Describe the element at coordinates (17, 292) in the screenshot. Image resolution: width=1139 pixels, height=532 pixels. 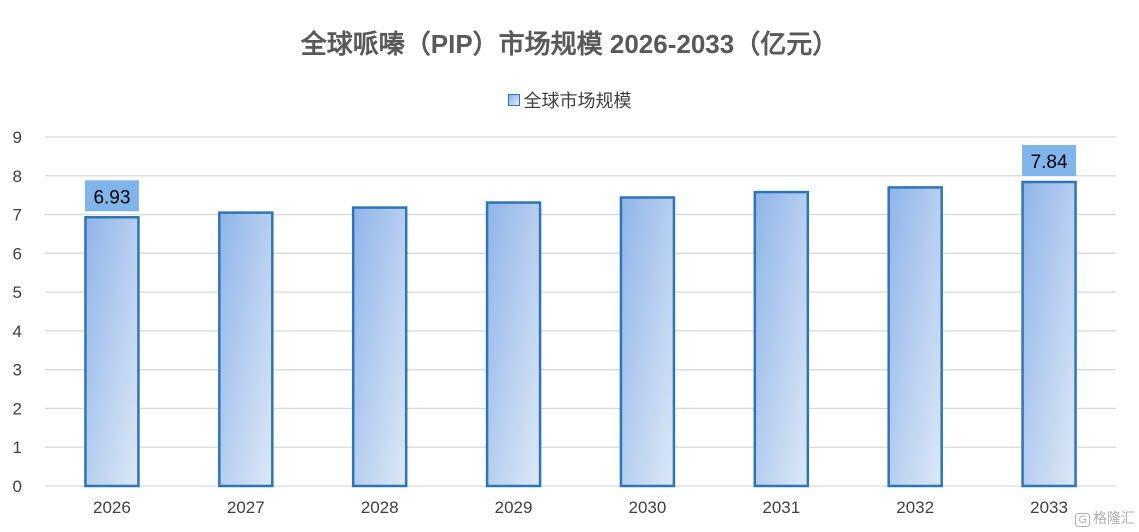
I see `y-tick-label: 5` at that location.